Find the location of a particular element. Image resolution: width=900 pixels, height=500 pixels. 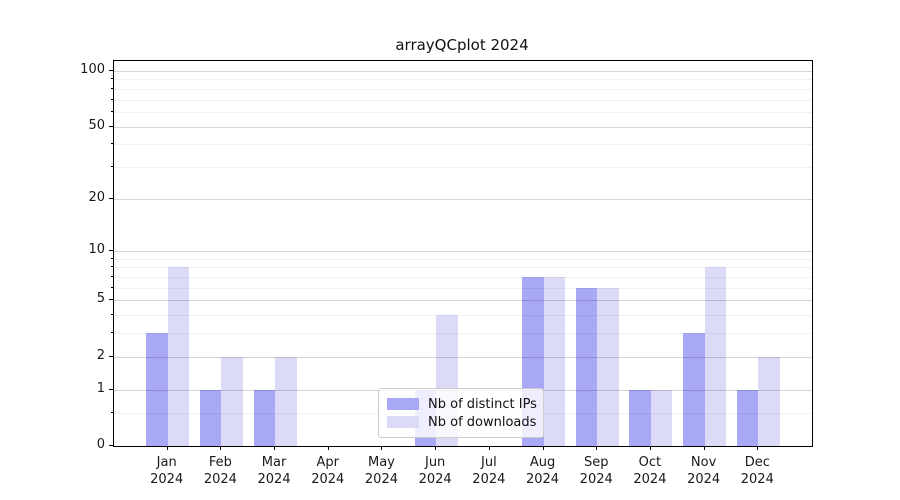

bar-aug-downloads is located at coordinates (554, 361).